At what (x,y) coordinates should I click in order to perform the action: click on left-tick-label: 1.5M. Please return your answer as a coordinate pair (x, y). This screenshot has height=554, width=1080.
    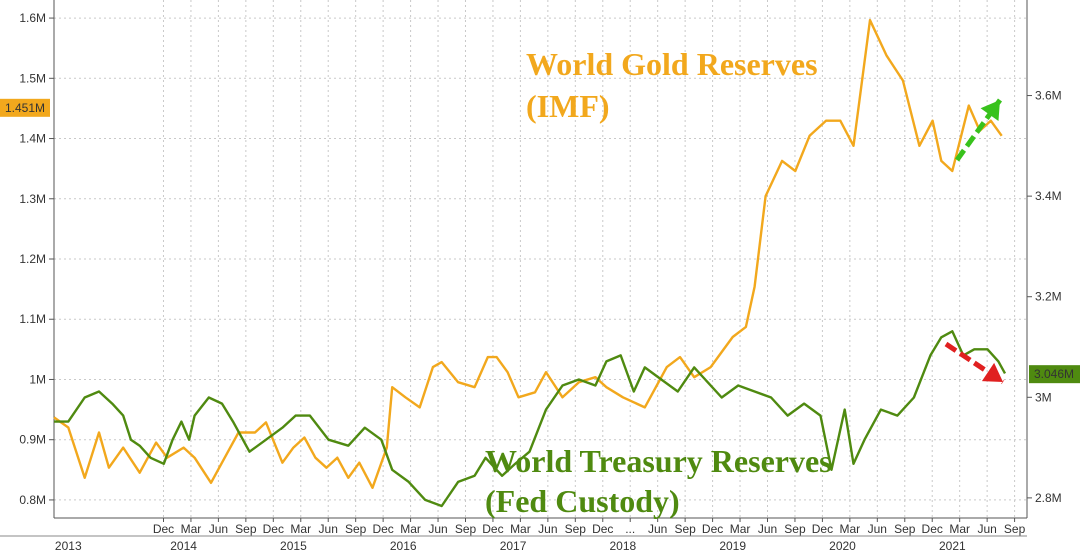
    Looking at the image, I should click on (32, 78).